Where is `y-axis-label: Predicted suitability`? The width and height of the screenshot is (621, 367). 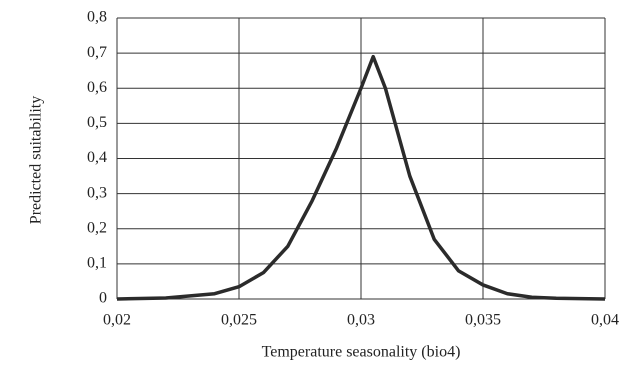 y-axis-label: Predicted suitability is located at coordinates (36, 160).